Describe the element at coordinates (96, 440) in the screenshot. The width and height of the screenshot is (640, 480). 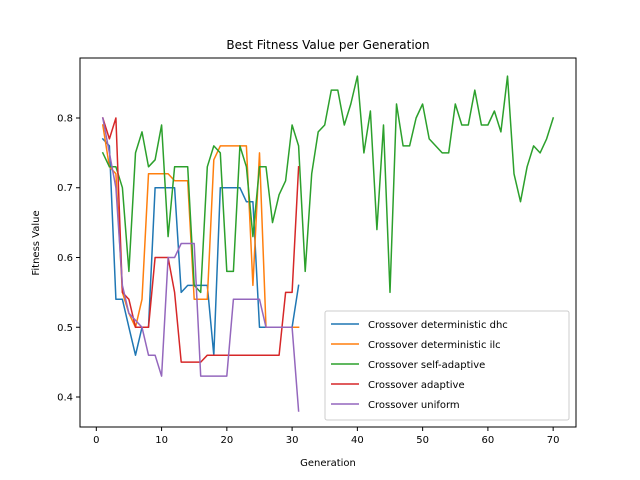
I see `x-tick-label: 0` at that location.